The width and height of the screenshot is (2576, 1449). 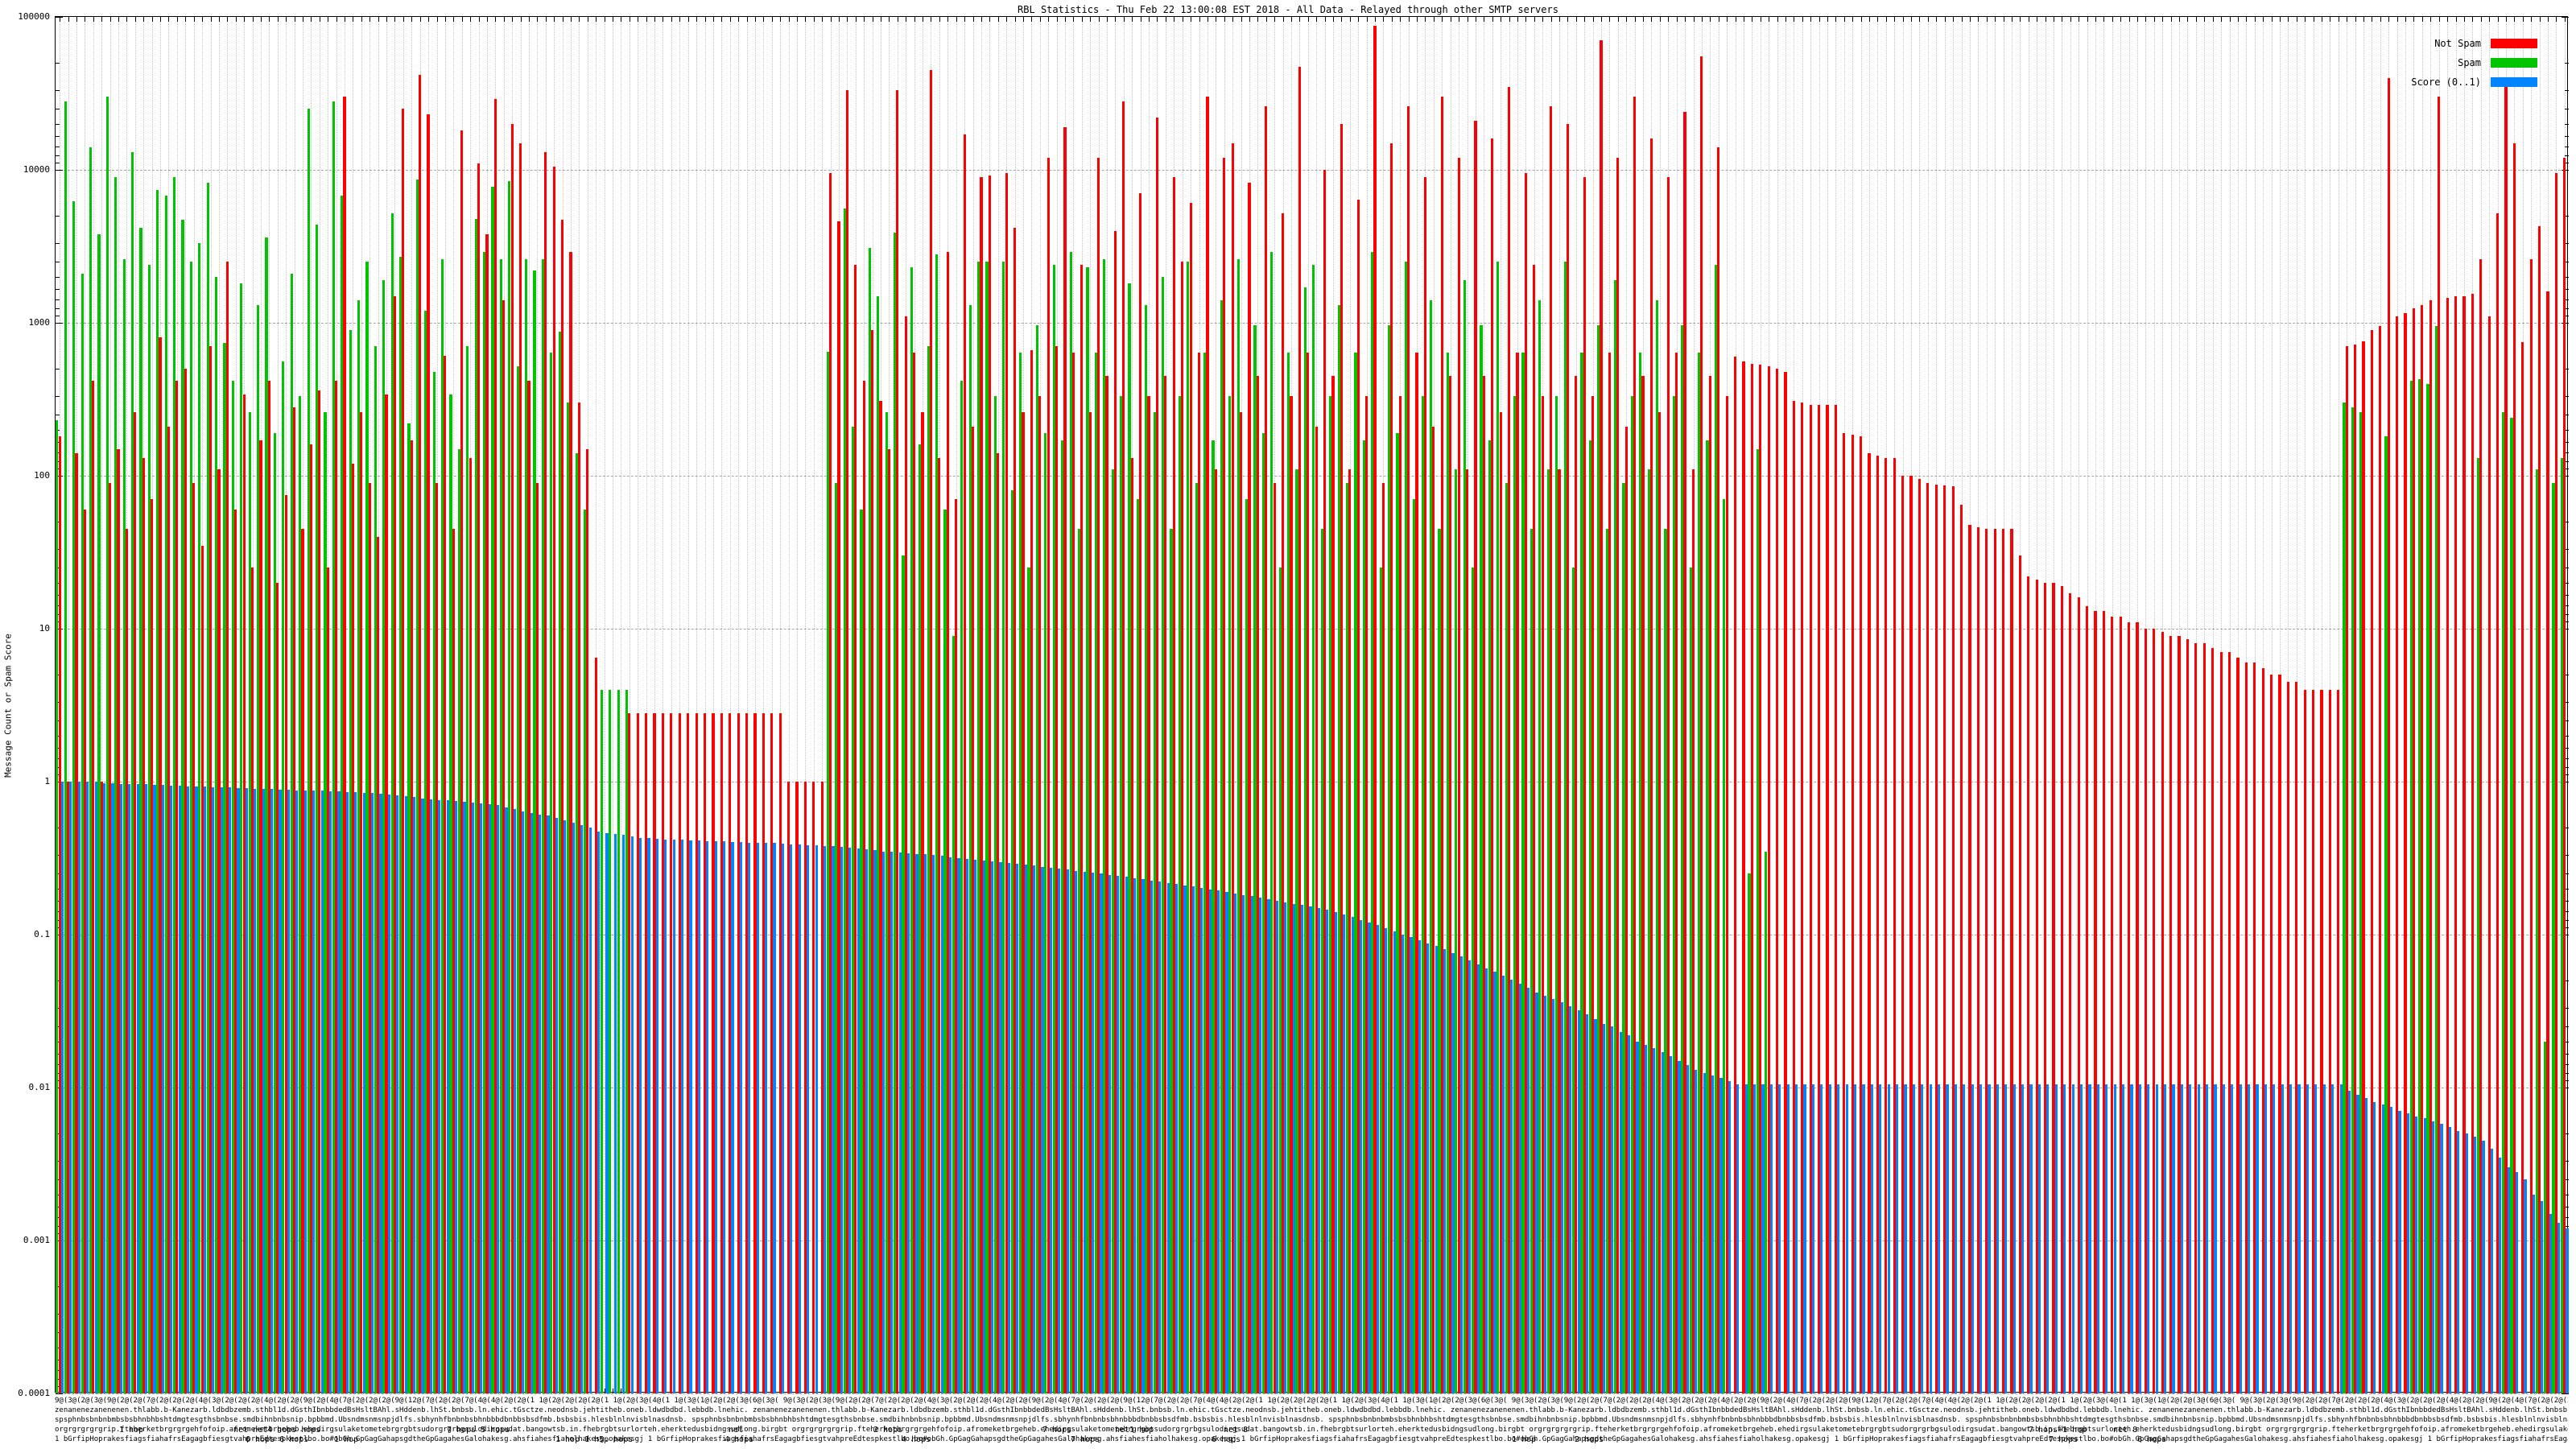 I want to click on y-tick-minor, so click(x=58, y=124).